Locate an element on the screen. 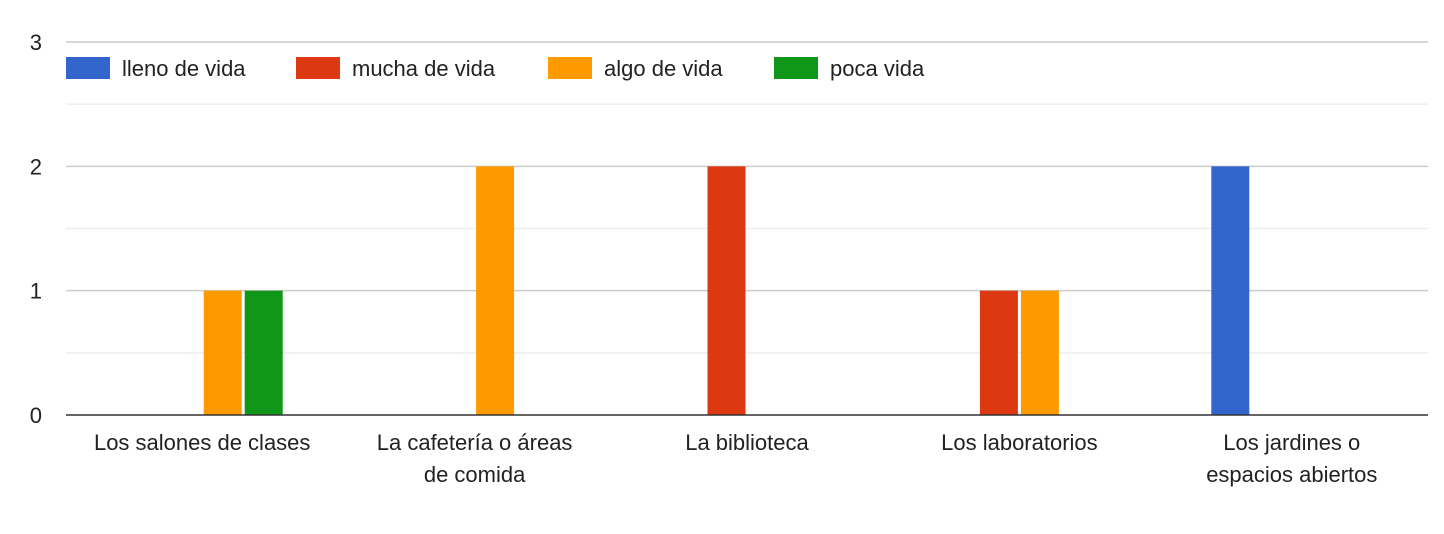 The width and height of the screenshot is (1444, 534). x-category-label: Los laboratorios is located at coordinates (1019, 442).